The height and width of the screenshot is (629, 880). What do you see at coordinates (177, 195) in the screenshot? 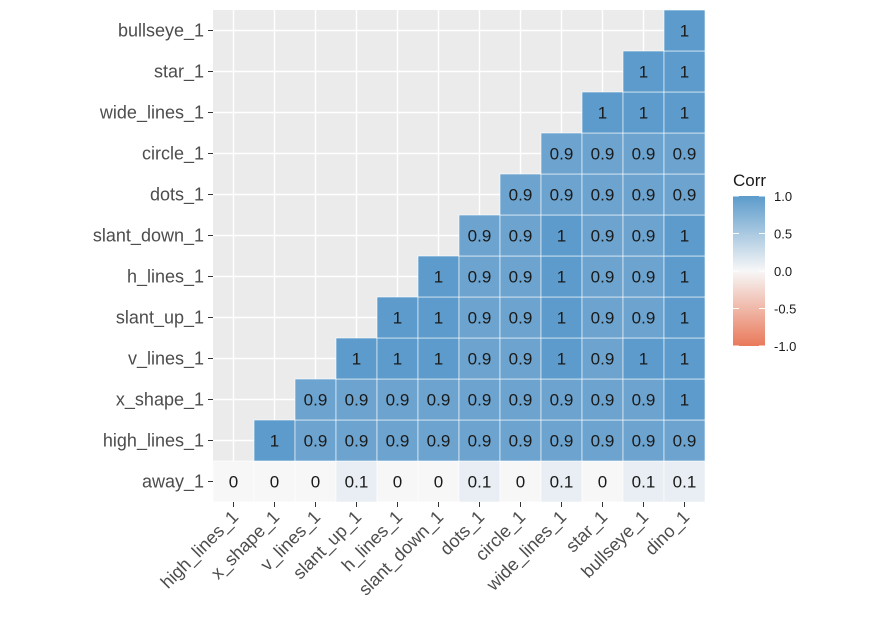
I see `y-tick-label: dots_1` at bounding box center [177, 195].